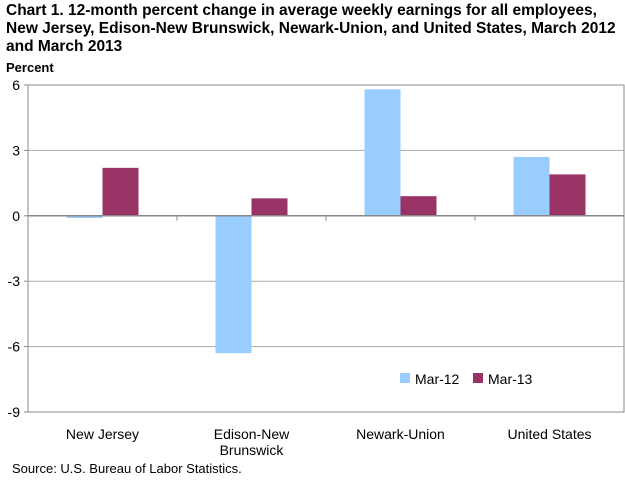 This screenshot has width=625, height=480. What do you see at coordinates (510, 379) in the screenshot?
I see `legend-label: Mar-13` at bounding box center [510, 379].